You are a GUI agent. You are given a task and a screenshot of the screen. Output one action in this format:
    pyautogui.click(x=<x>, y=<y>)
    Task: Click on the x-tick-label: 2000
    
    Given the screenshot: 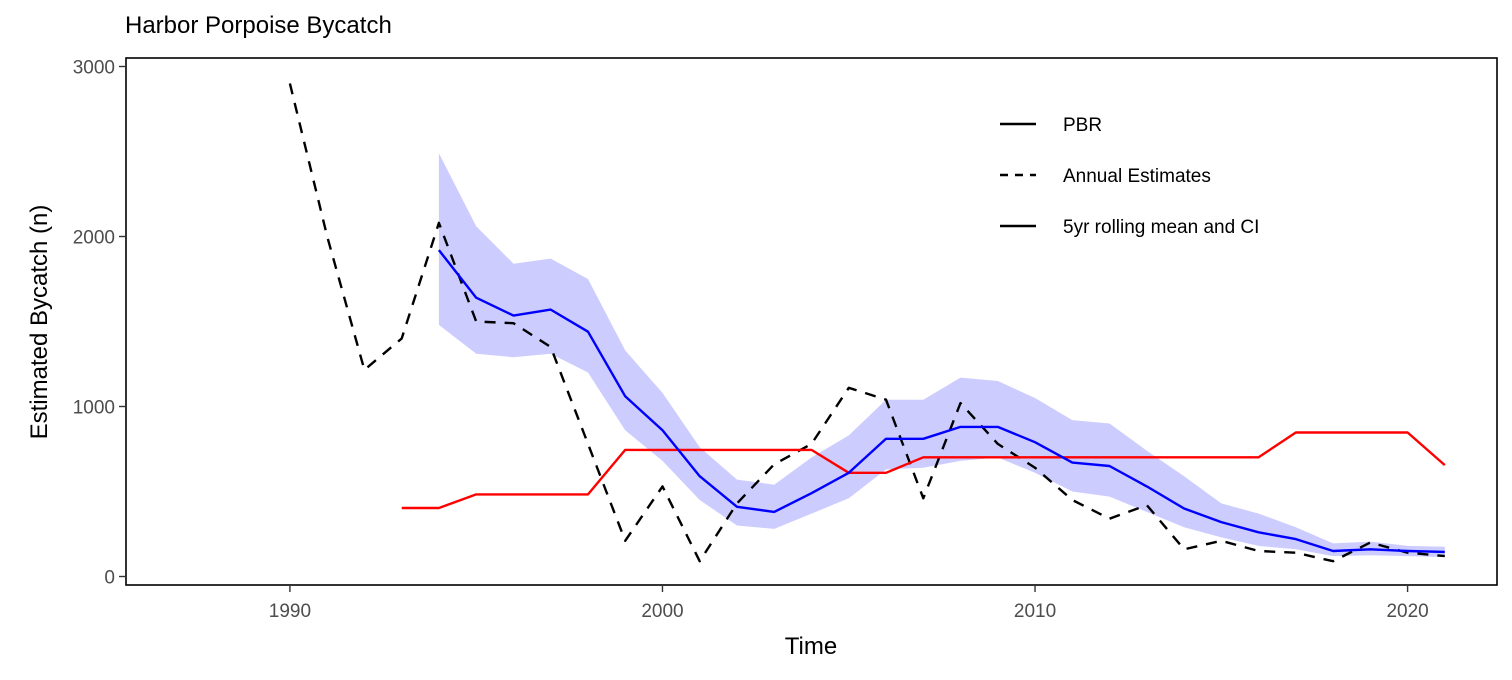 What is the action you would take?
    pyautogui.click(x=662, y=611)
    